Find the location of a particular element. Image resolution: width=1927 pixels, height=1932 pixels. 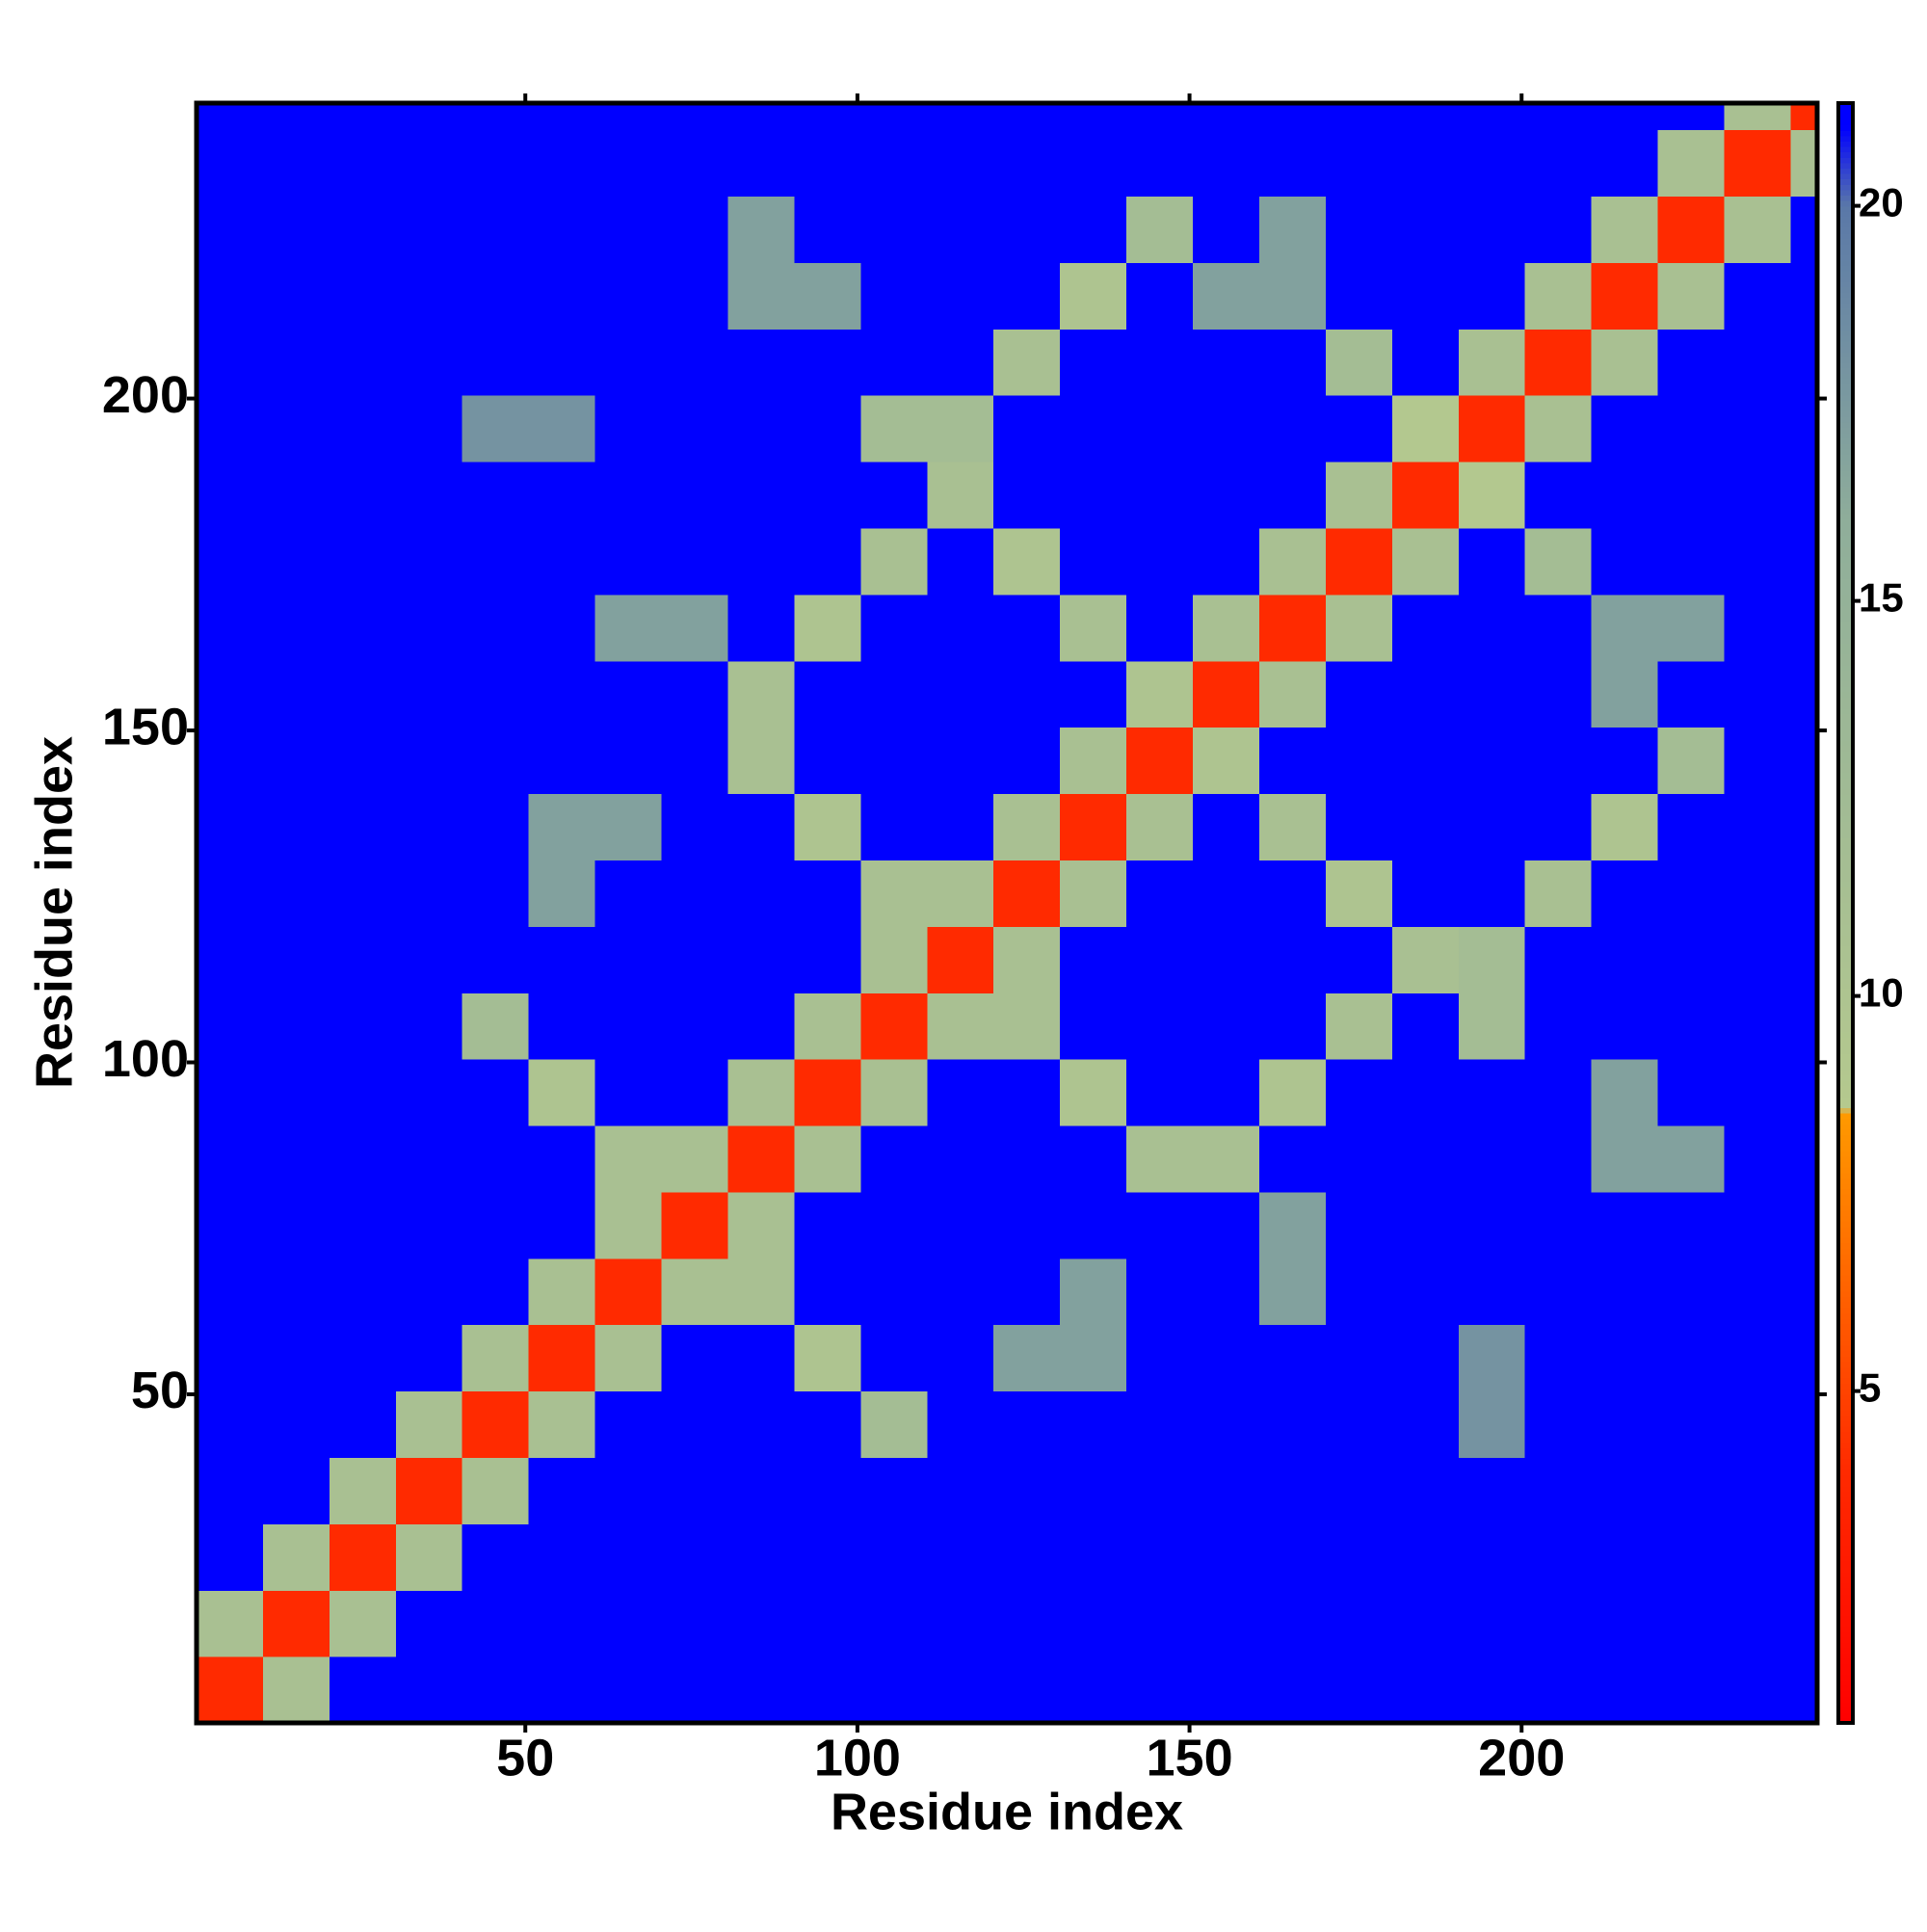

colorbar-tick-label: 20 is located at coordinates (1881, 202).